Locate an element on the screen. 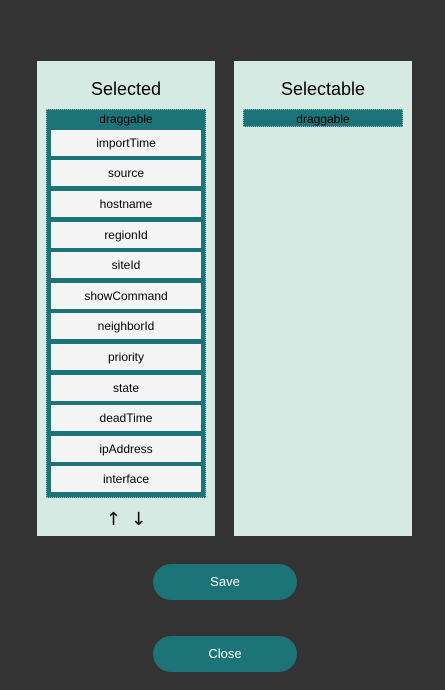  list-item-hostname: hostname is located at coordinates (126, 204).